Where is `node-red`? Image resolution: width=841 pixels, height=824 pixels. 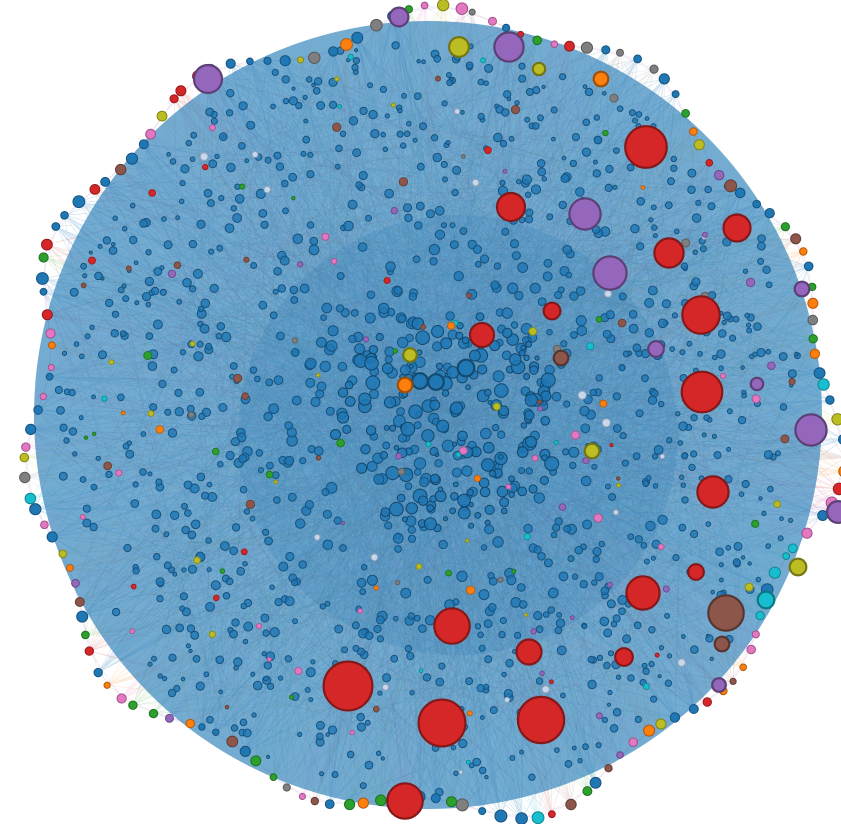
node-red is located at coordinates (205, 167).